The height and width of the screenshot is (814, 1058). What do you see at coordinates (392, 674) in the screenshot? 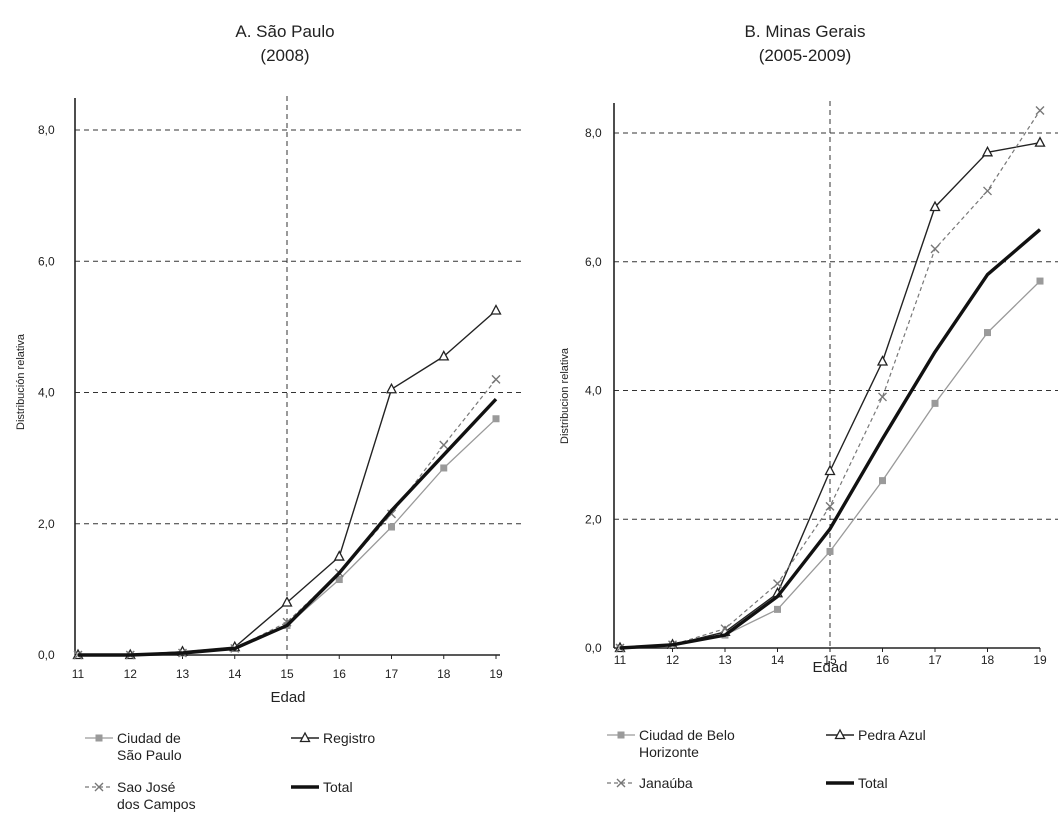
I see `panel-a-x-tick-label: 17` at bounding box center [392, 674].